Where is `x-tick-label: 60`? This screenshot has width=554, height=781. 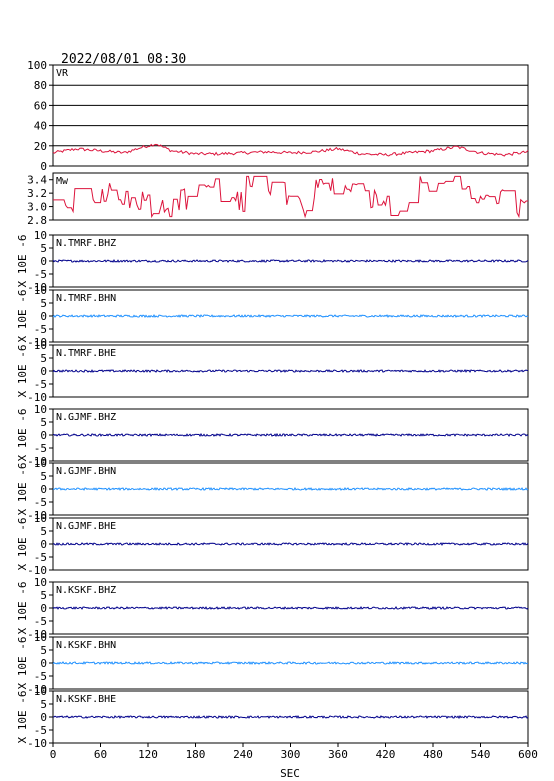 x-tick-label: 60 is located at coordinates (100, 754).